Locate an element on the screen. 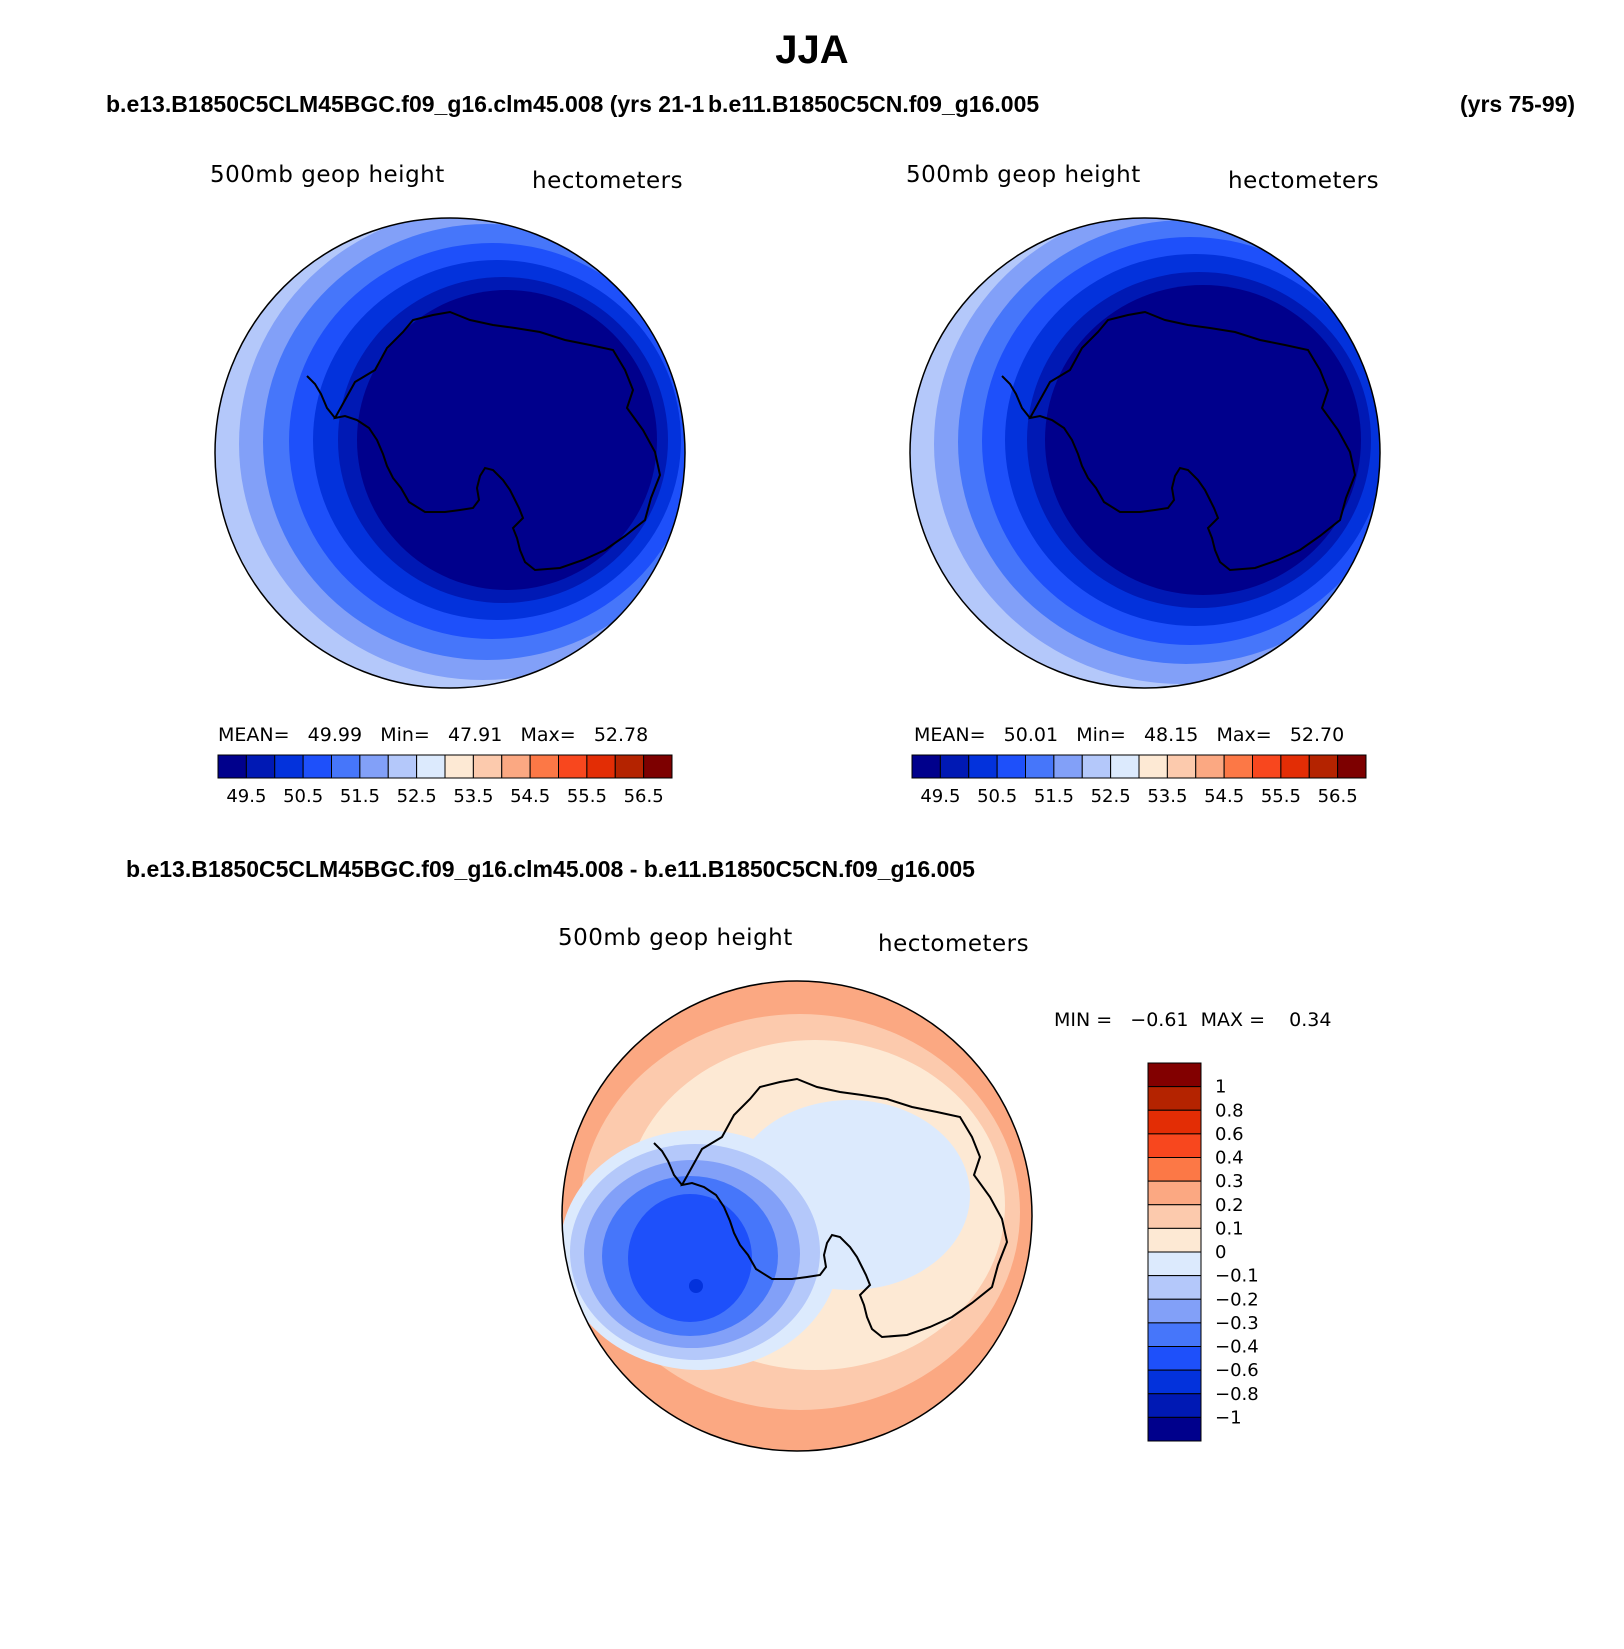 Image resolution: width=1624 pixels, height=1649 pixels. panel2-min: 48.15 is located at coordinates (1171, 735).